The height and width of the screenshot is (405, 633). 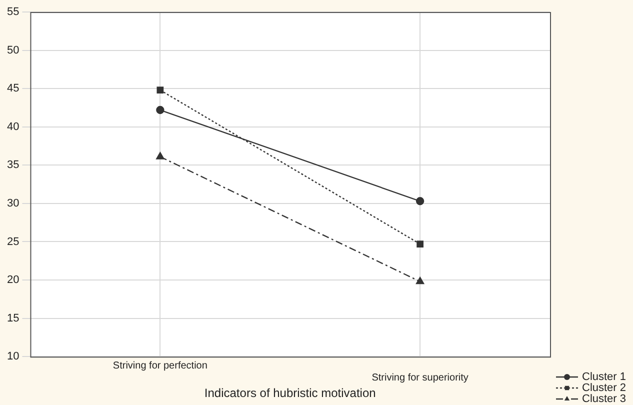 I want to click on x-tick-label: Striving for superiority, so click(x=420, y=378).